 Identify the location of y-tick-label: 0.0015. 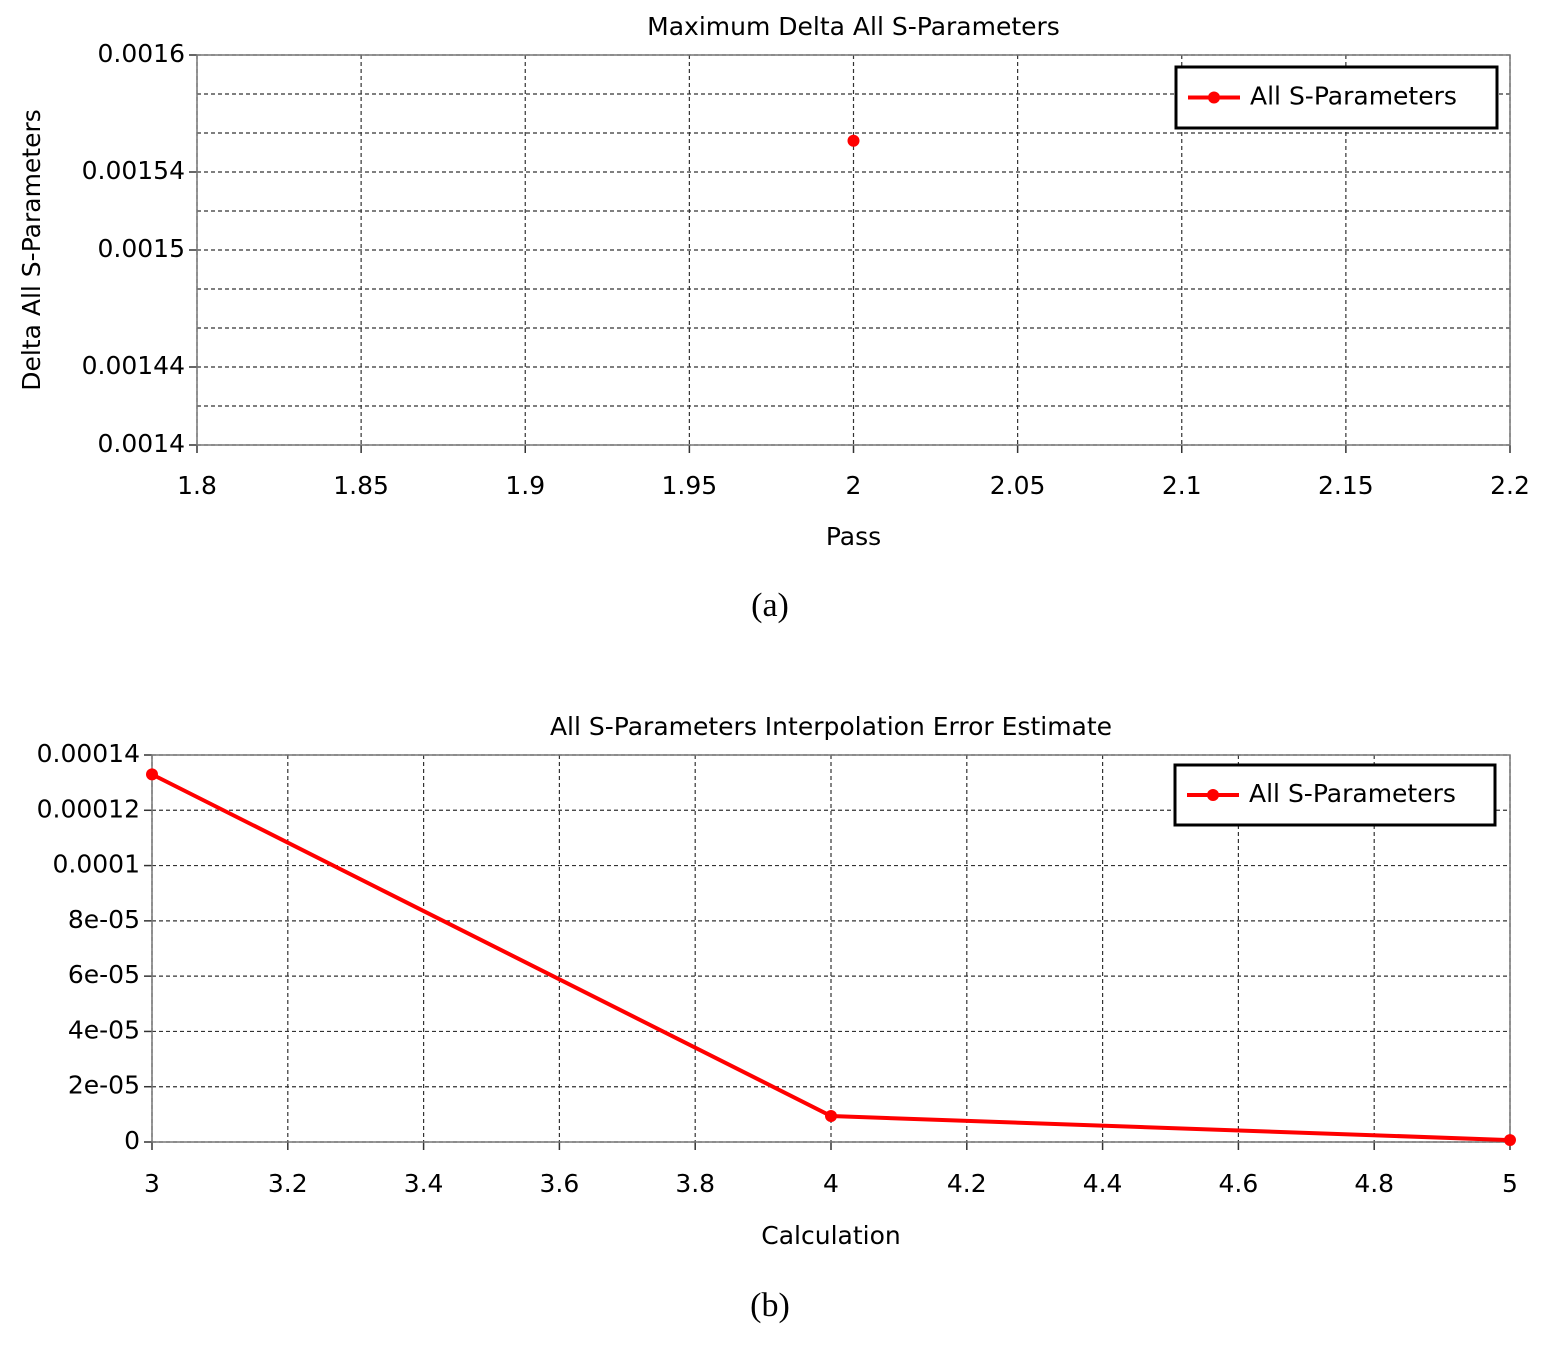
(141, 248).